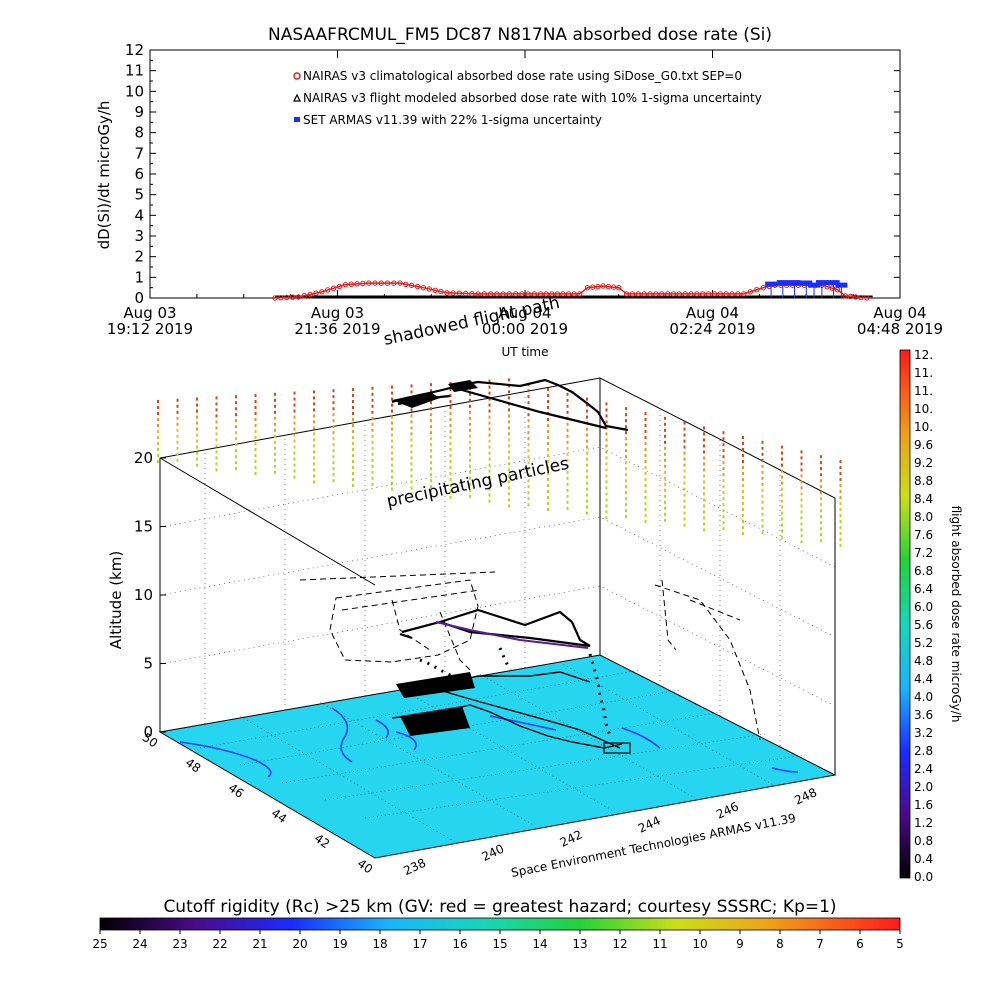 The height and width of the screenshot is (1000, 1000). Describe the element at coordinates (339, 944) in the screenshot. I see `rigidity-colorbar-tick-label: 19` at that location.